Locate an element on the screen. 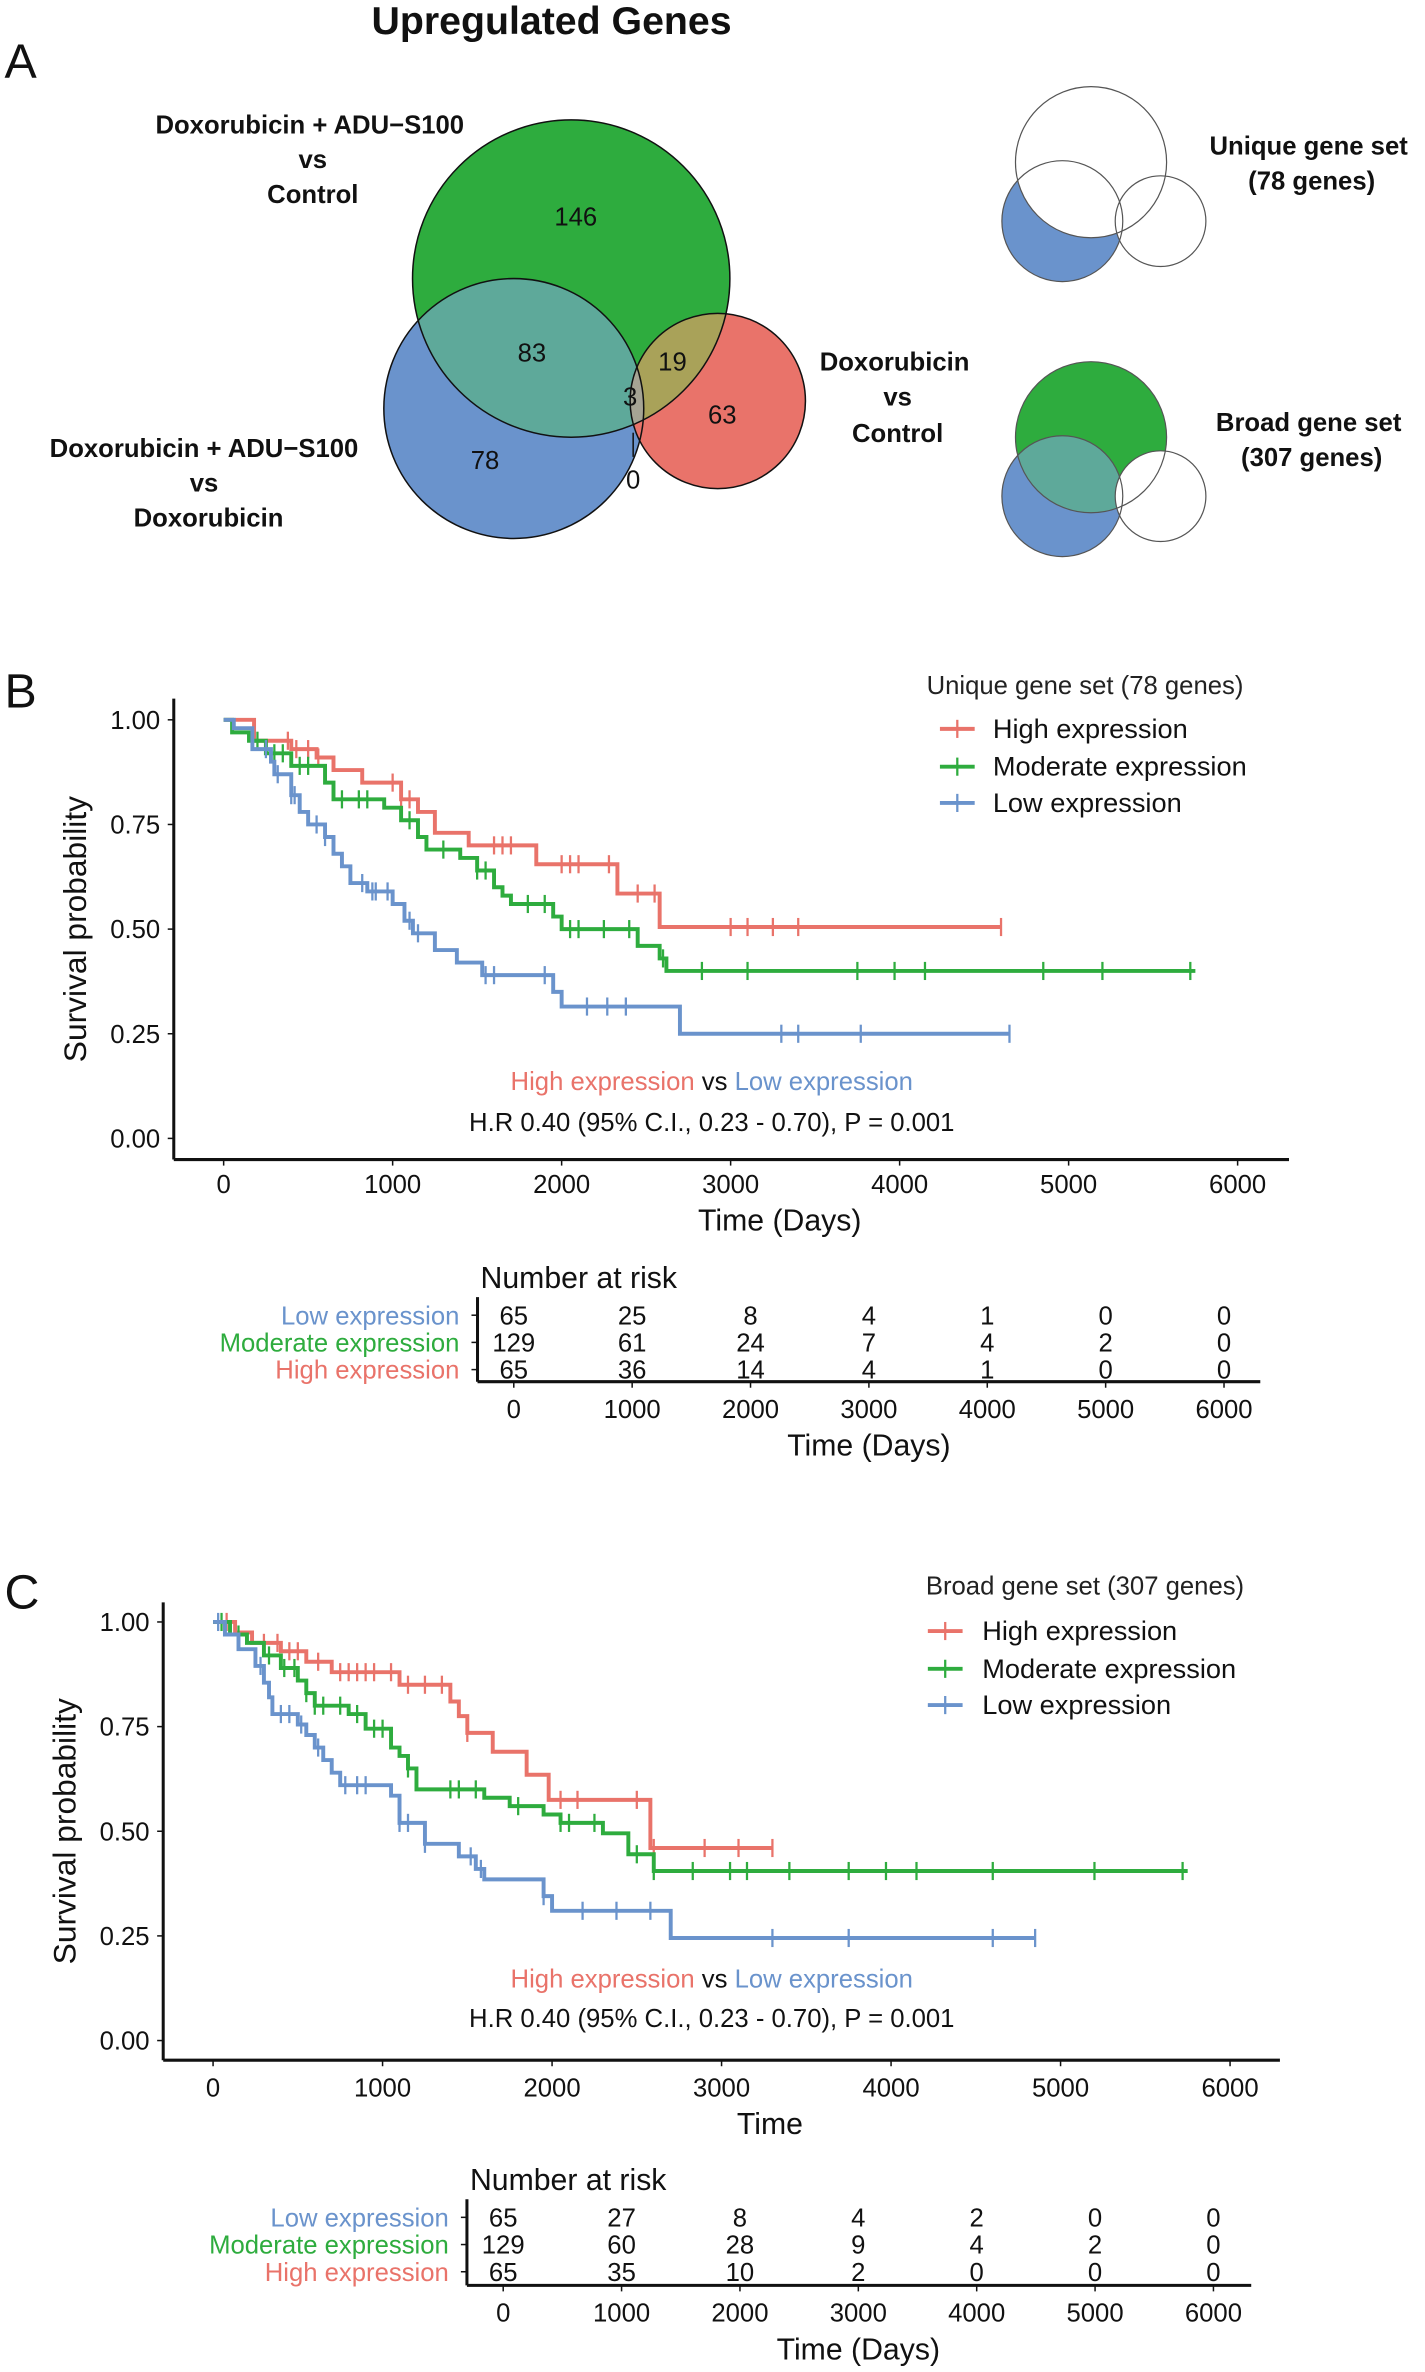 Image resolution: width=1425 pixels, height=2372 pixels. svg-text: Unique gene set is located at coordinates (1309, 147).